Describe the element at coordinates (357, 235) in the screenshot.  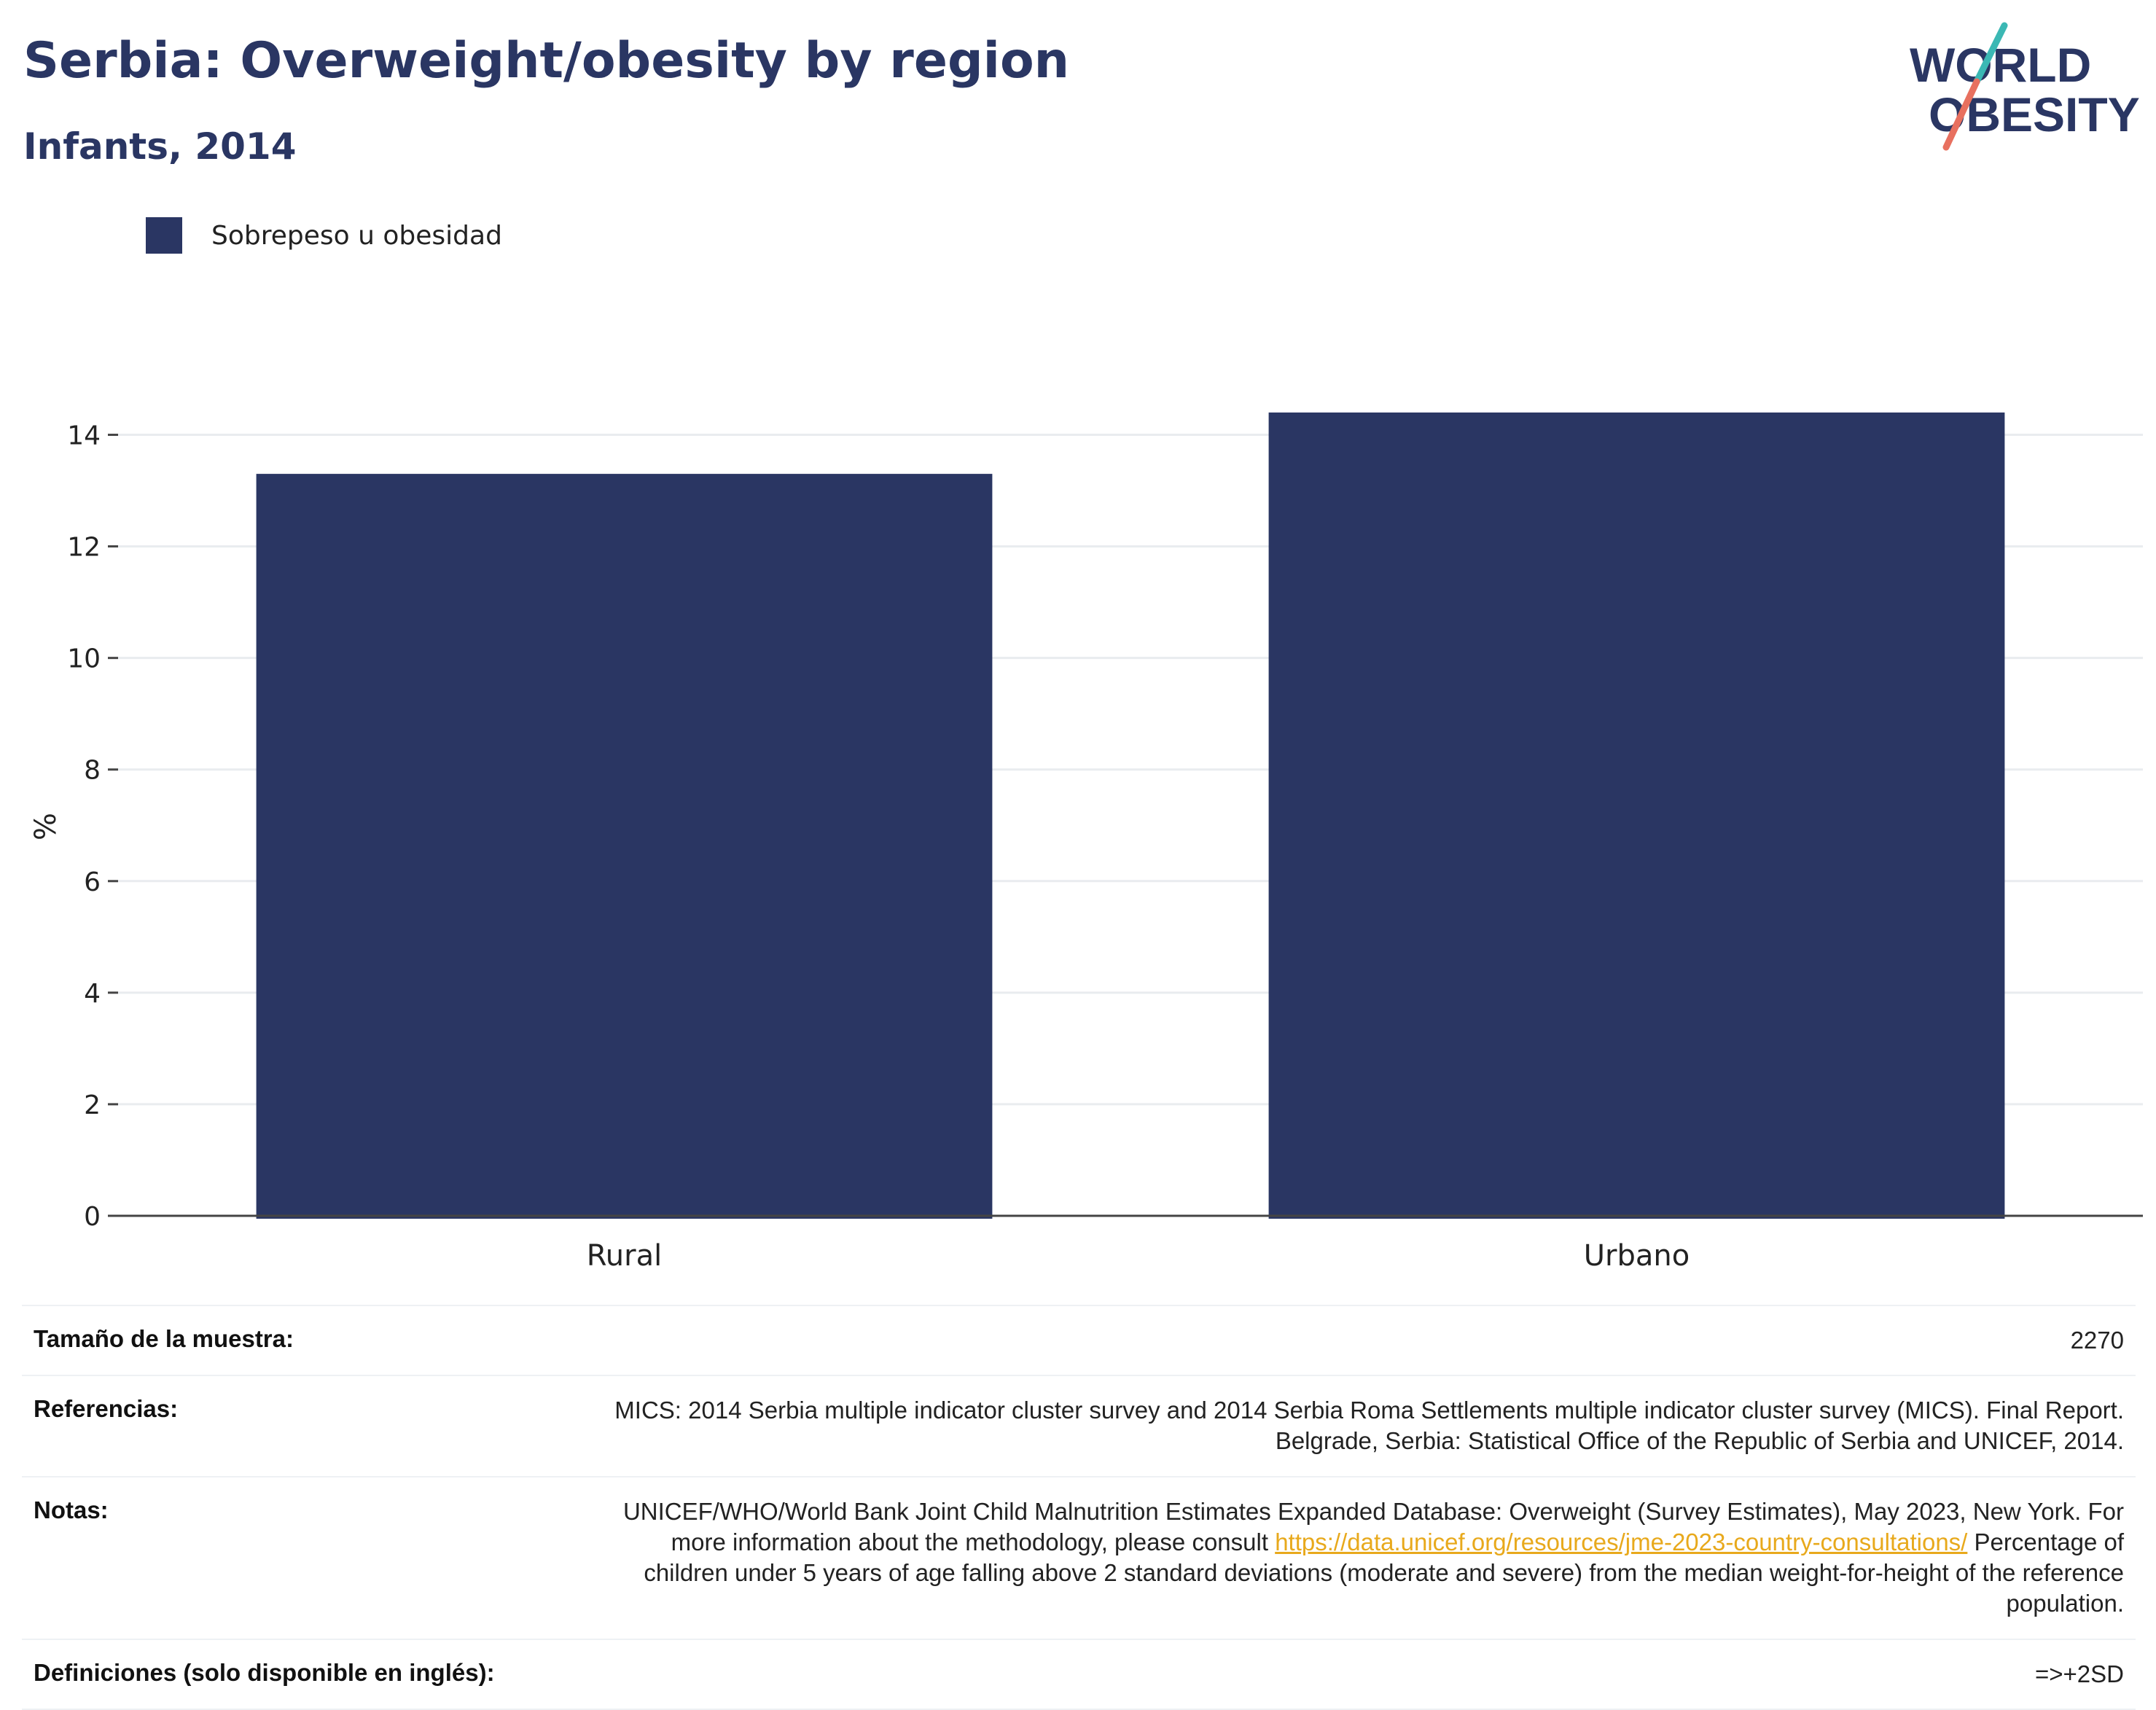
I see `legend-label: Sobrepeso u obesidad` at that location.